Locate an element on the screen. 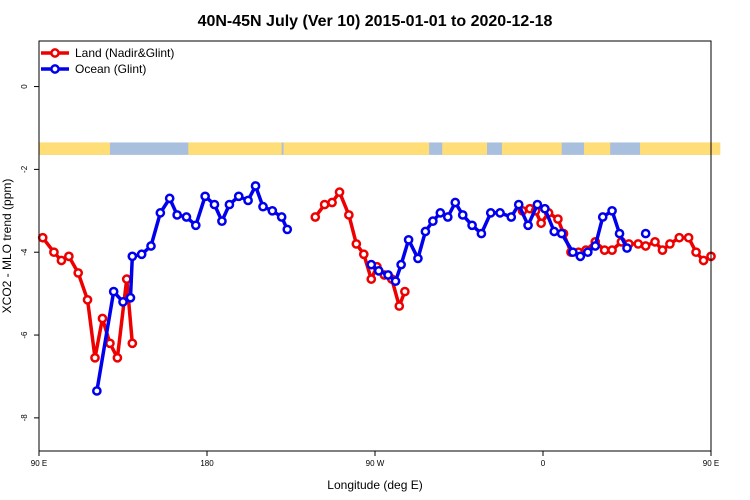 This screenshot has width=750, height=500. x-axis: 90 E 180 90 W 0 90 E is located at coordinates (375, 459).